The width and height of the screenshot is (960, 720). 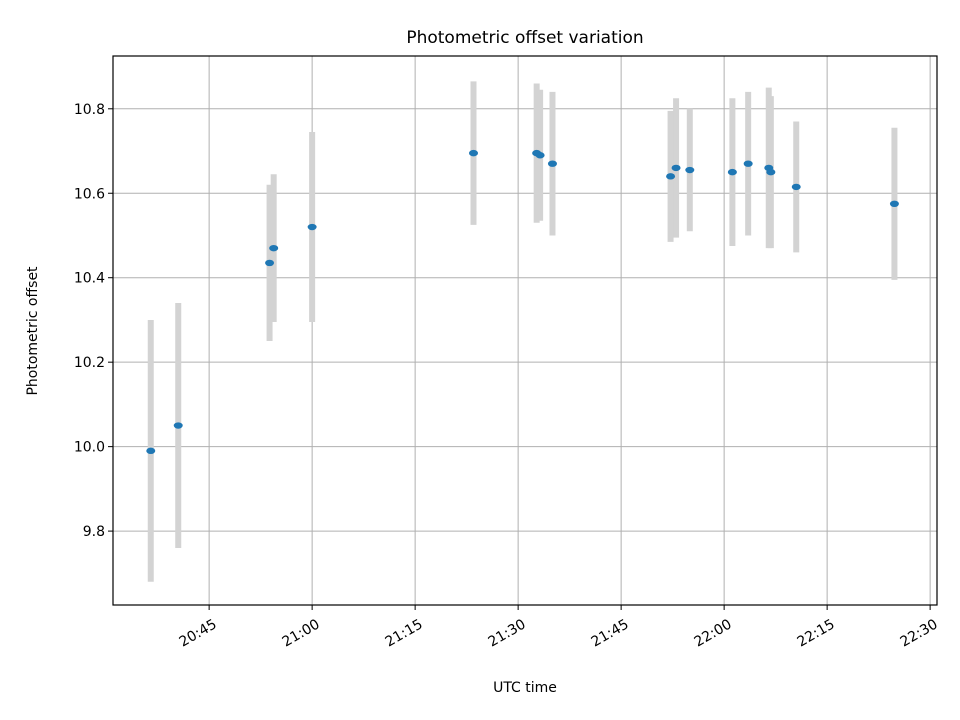 What do you see at coordinates (89, 110) in the screenshot?
I see `y-tick-label: 10.8` at bounding box center [89, 110].